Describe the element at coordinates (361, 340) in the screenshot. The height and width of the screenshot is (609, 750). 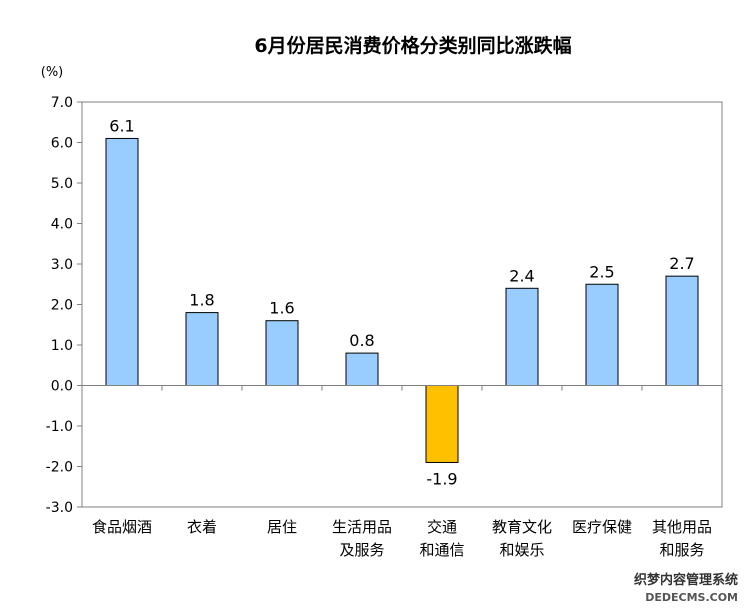
I see `data-label: 0.8` at that location.